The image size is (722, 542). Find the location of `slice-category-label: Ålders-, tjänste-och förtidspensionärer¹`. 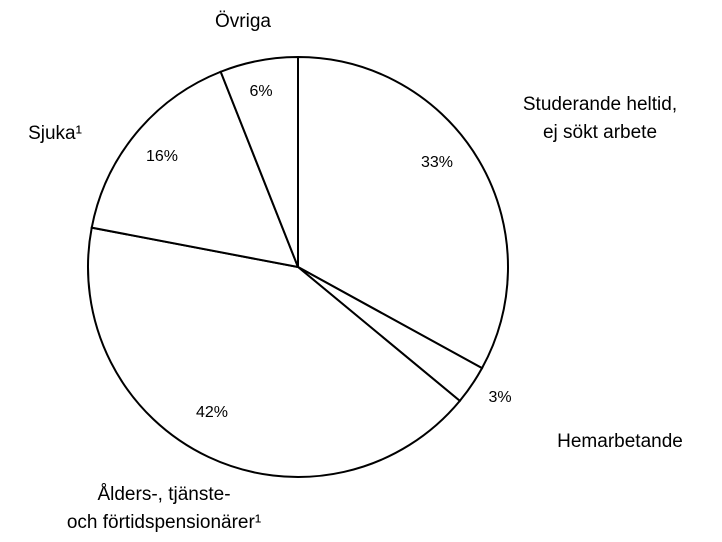

slice-category-label: Ålders-, tjänste-och förtidspensionärer¹ is located at coordinates (164, 508).